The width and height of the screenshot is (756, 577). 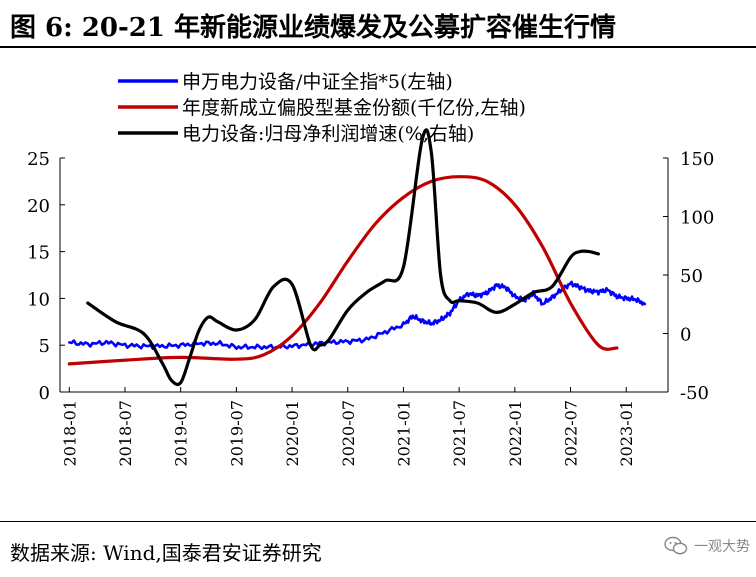 What do you see at coordinates (697, 218) in the screenshot?
I see `right-y-tick-label: 100` at bounding box center [697, 218].